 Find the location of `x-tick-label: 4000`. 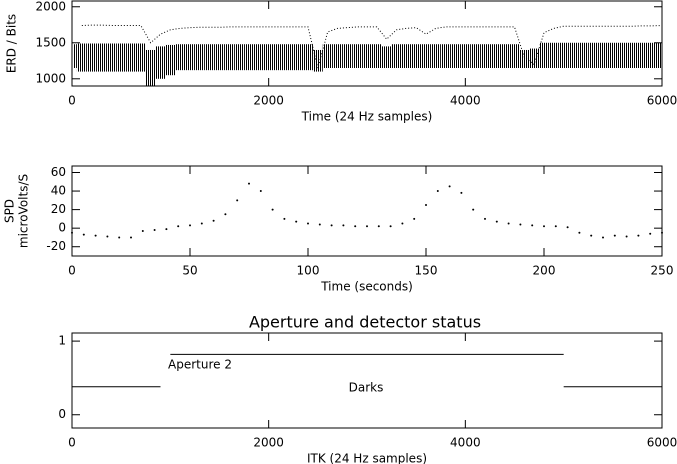

x-tick-label: 4000 is located at coordinates (465, 443).